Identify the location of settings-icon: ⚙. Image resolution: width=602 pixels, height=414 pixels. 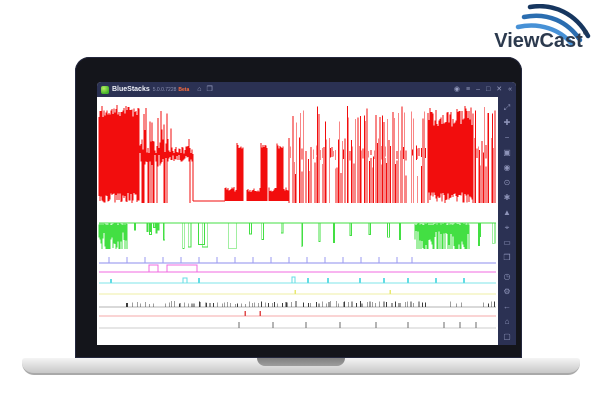
(507, 291).